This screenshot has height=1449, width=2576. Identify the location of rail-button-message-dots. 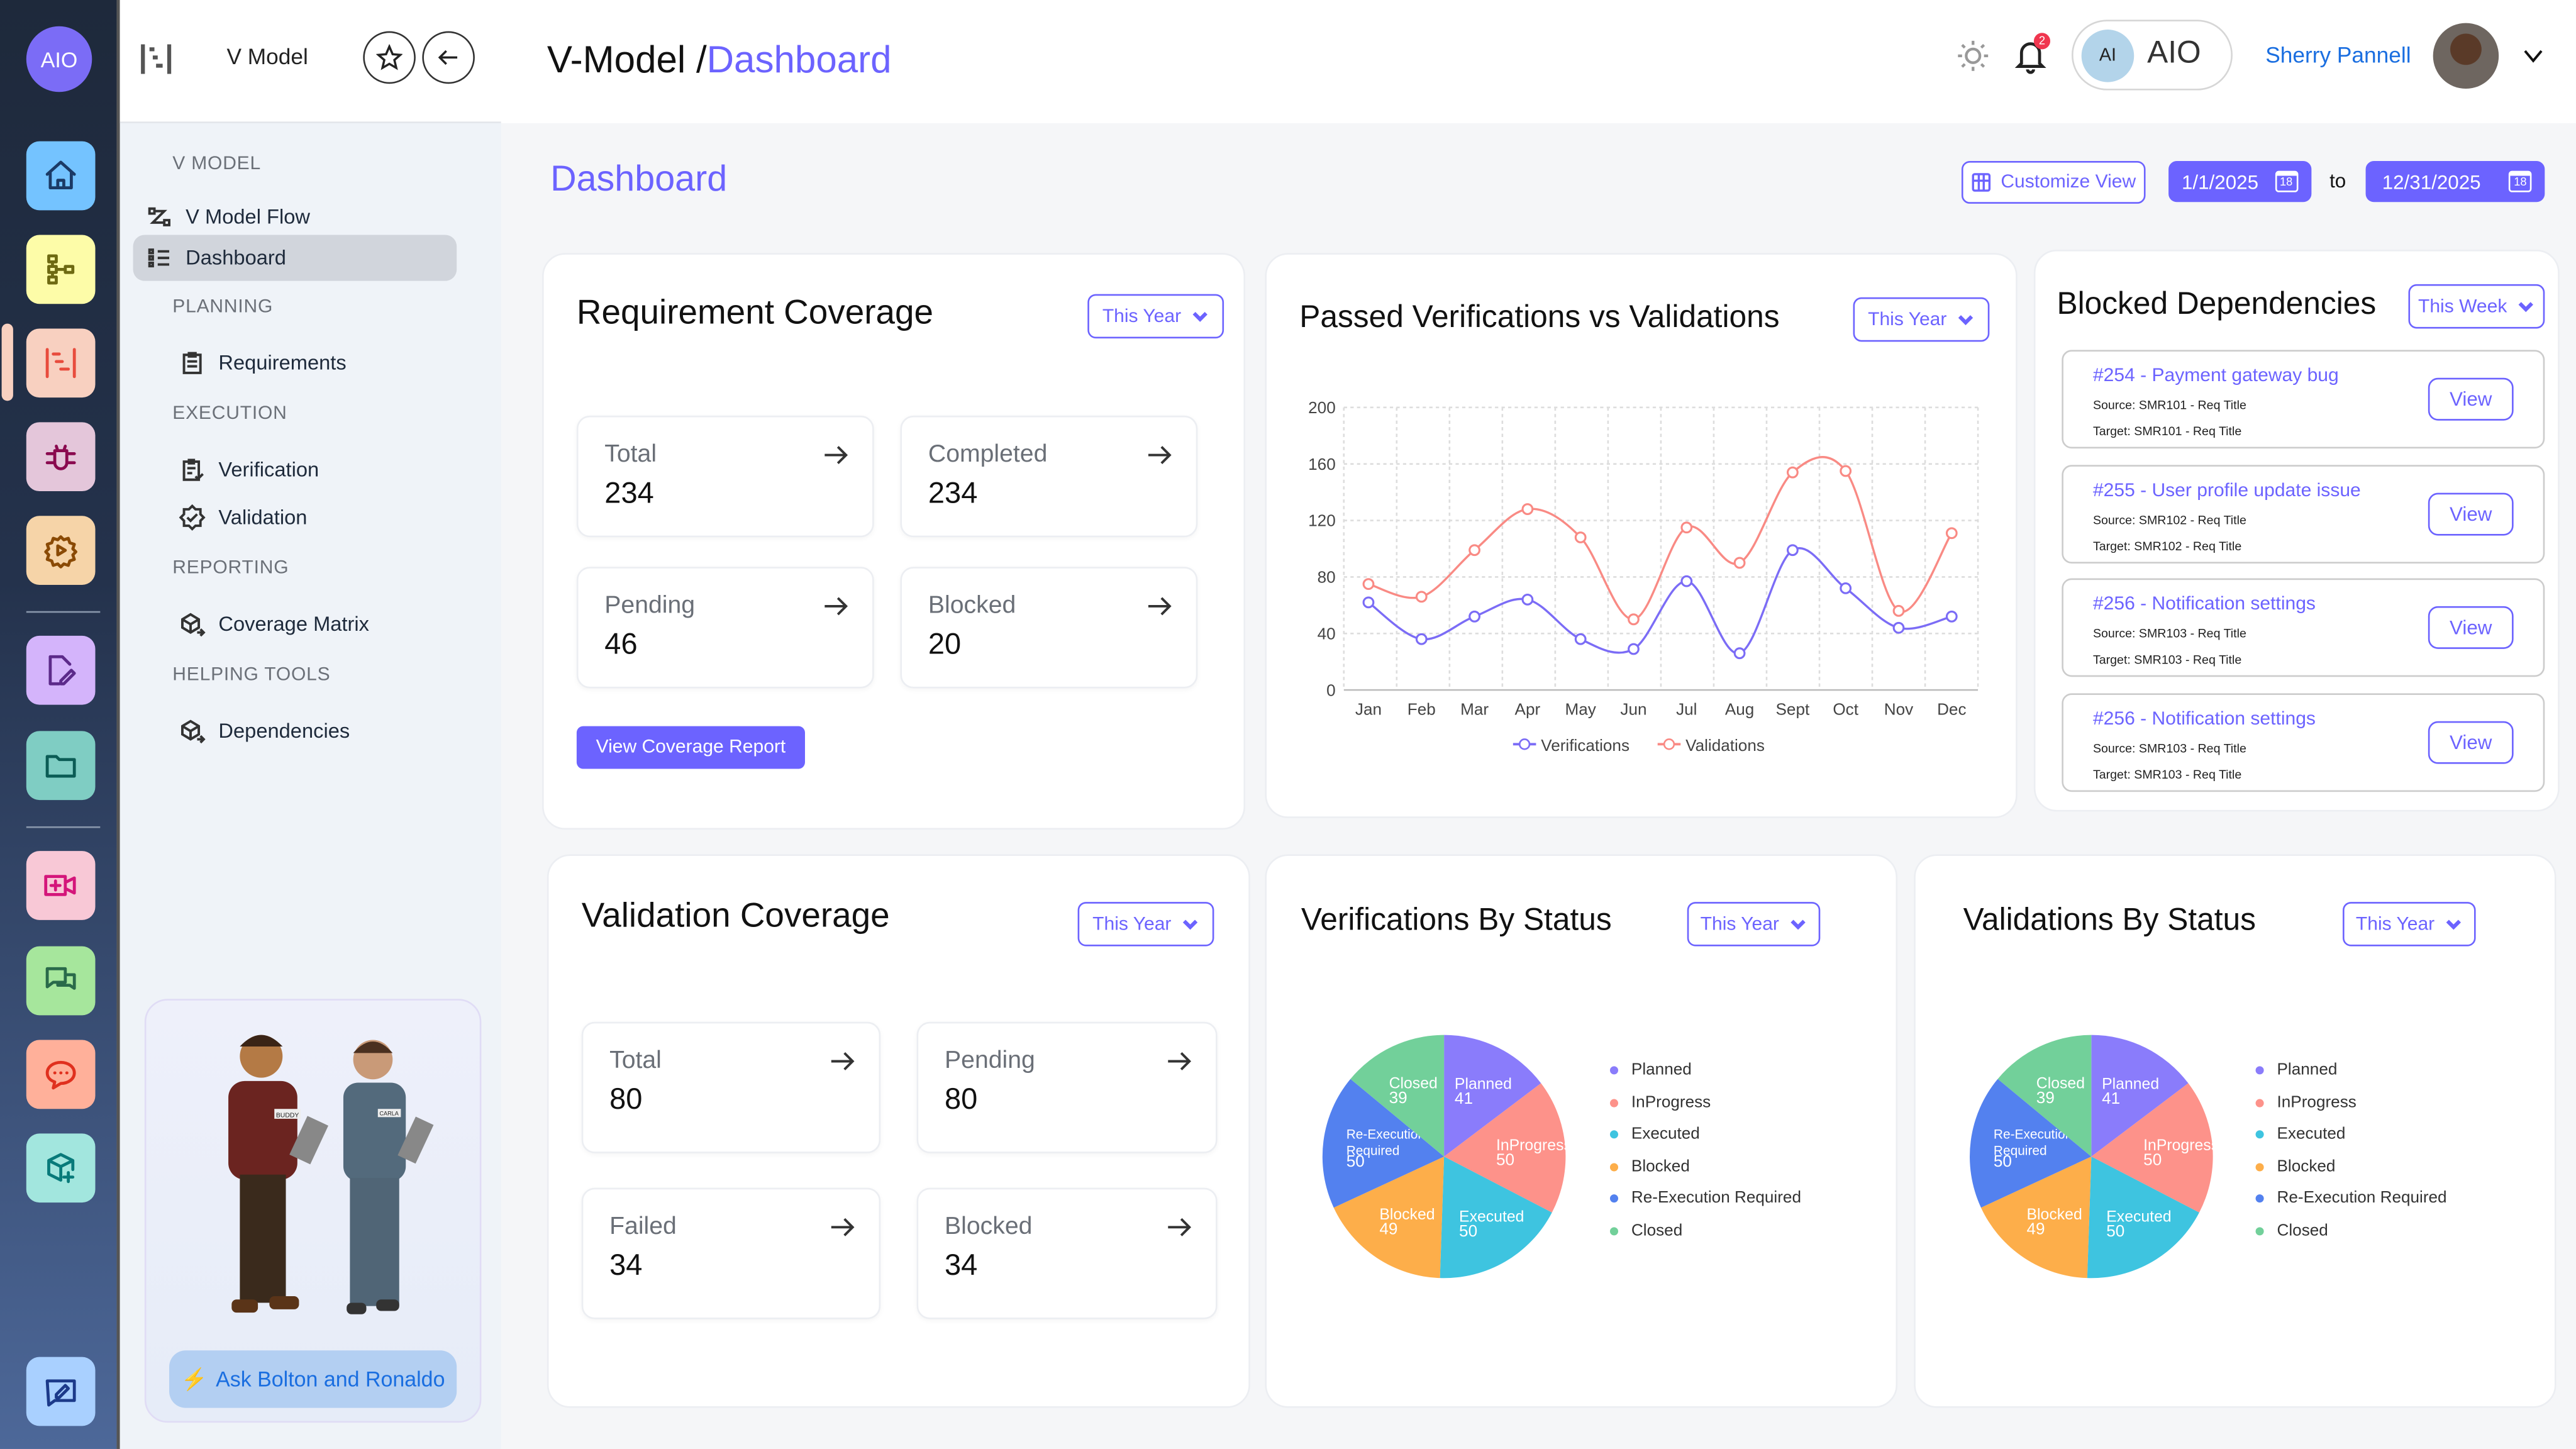
(61, 1074).